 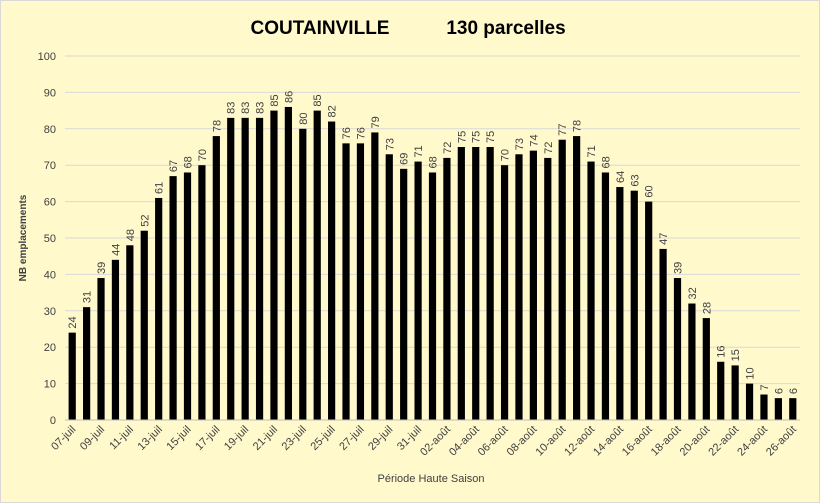 I want to click on data-label: 15, so click(x=736, y=355).